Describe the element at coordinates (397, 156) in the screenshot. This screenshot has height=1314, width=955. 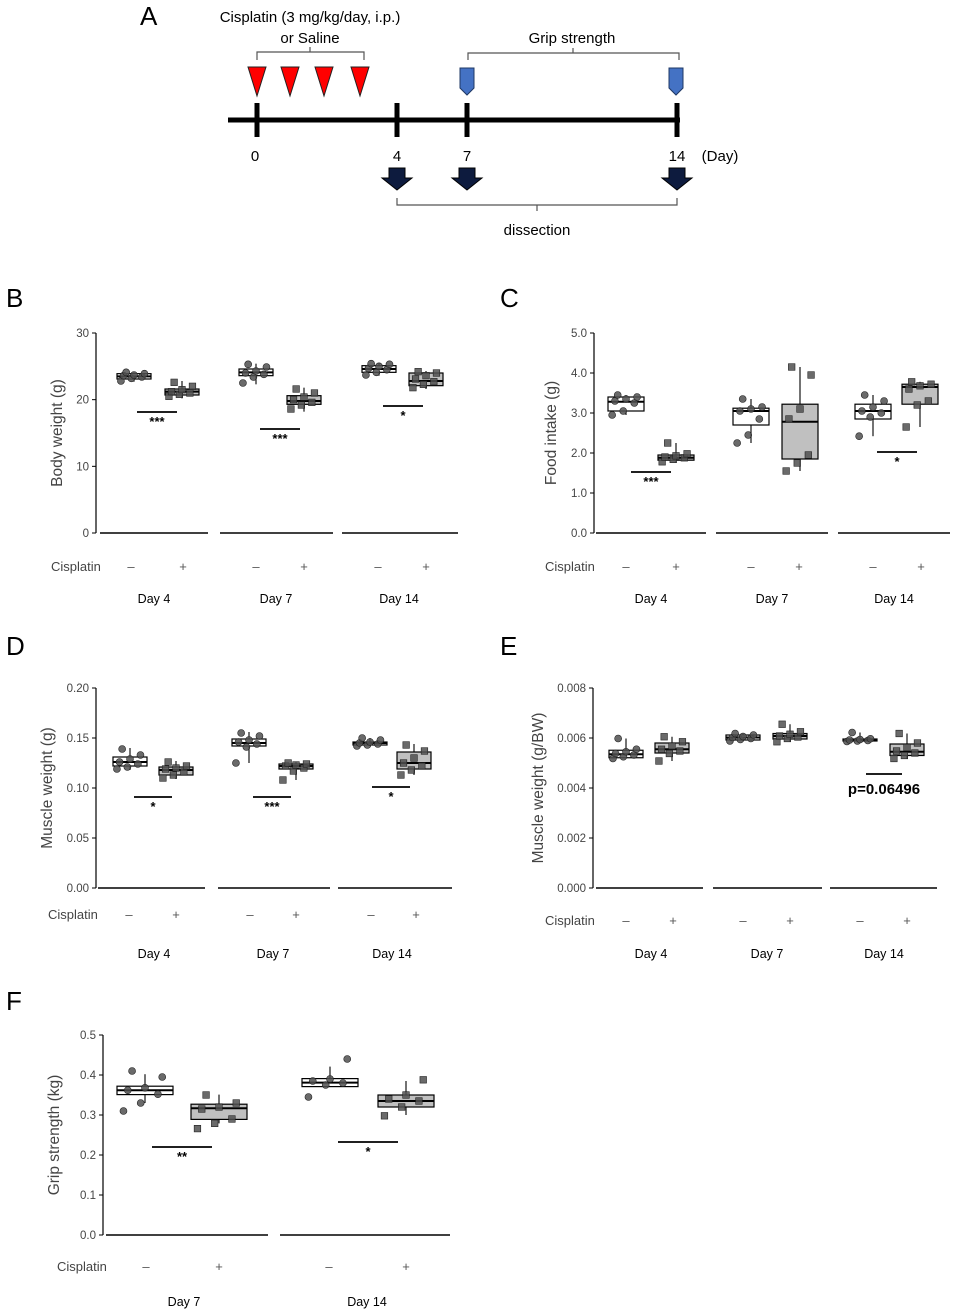
I see `day-label-4: 4` at that location.